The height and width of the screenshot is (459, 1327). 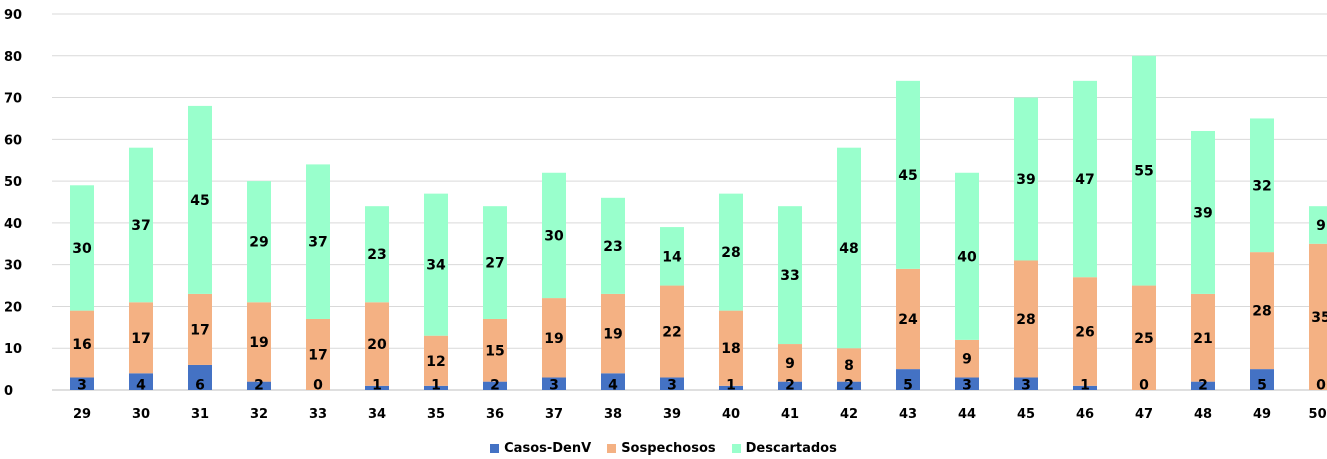 I want to click on data-label: 47, so click(x=1084, y=180).